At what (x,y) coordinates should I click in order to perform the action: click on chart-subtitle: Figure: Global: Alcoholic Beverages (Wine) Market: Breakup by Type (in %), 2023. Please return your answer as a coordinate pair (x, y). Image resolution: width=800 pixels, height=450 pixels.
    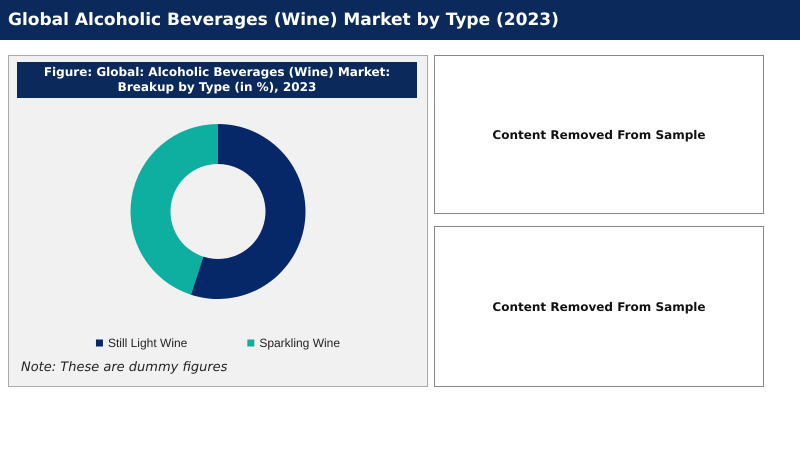
    Looking at the image, I should click on (217, 80).